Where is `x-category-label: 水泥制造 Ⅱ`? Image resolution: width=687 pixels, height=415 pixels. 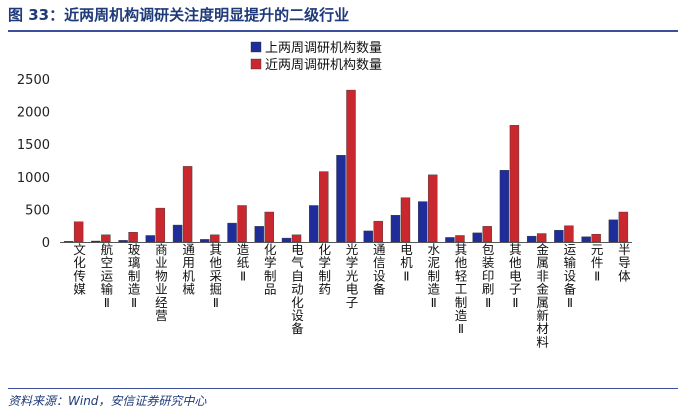 x-category-label: 水泥制造 Ⅱ is located at coordinates (433, 276).